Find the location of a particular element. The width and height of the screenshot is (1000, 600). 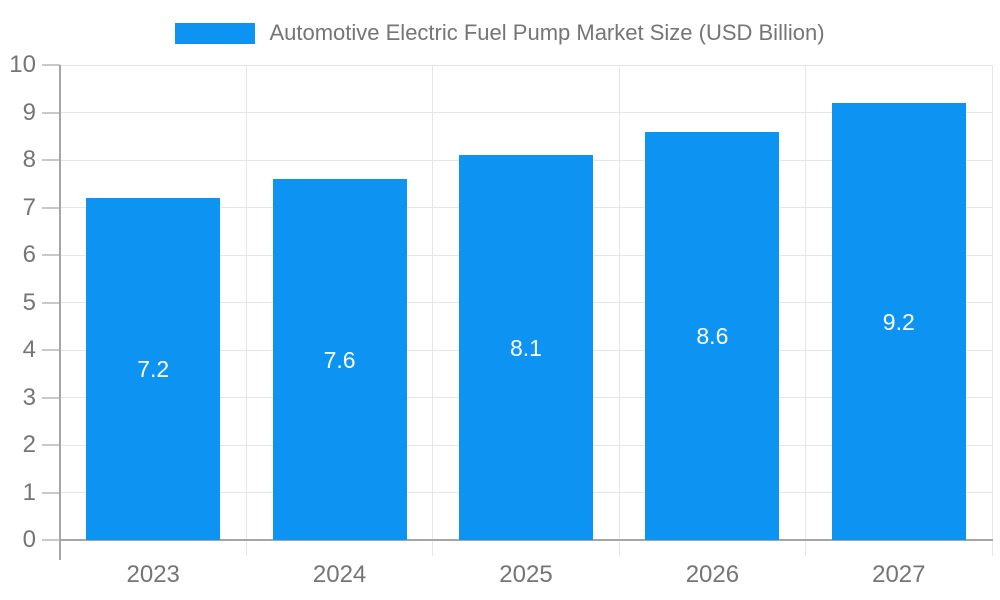

y-tick-label: 10 is located at coordinates (22, 64).